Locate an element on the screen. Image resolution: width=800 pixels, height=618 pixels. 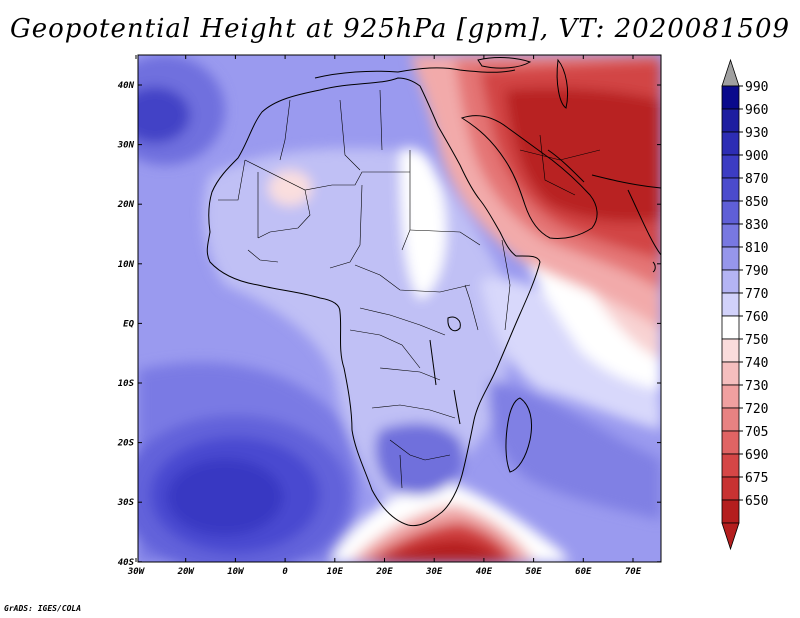
colorbar-label: 850 is located at coordinates (756, 202).